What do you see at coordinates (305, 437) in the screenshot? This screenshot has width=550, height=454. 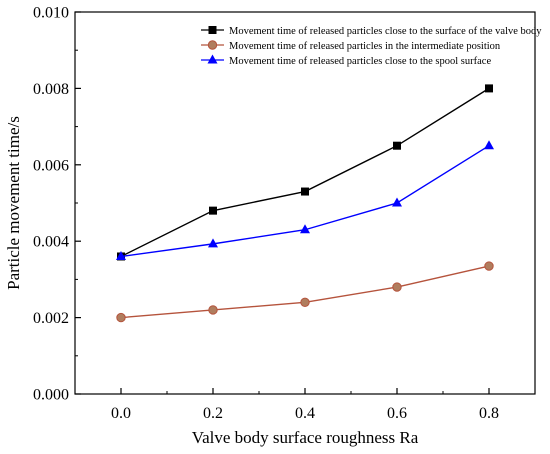 I see `x-axis-title: Valve body surface roughness Ra` at bounding box center [305, 437].